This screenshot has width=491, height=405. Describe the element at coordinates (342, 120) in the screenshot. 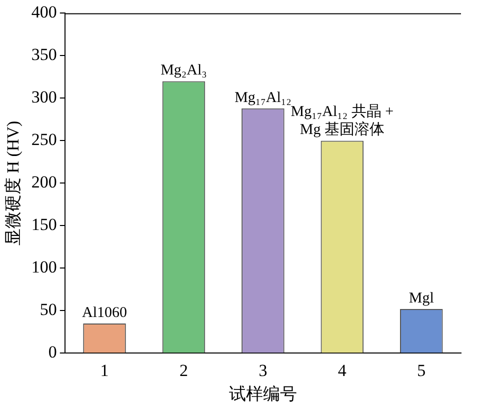

I see `annotation: Mg₁₇Al₁₂ 共晶 + Mg 基固溶体` at that location.